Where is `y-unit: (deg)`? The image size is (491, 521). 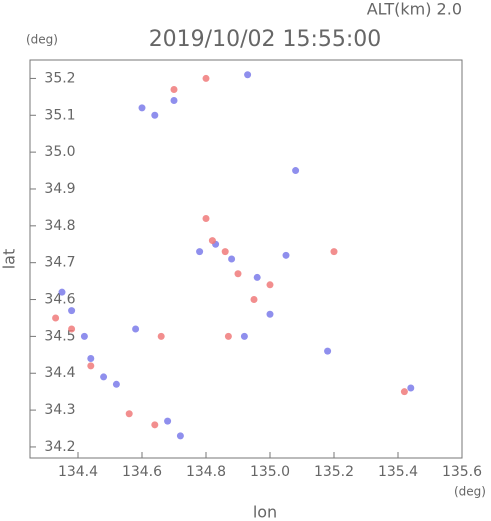 y-unit: (deg) is located at coordinates (42, 40).